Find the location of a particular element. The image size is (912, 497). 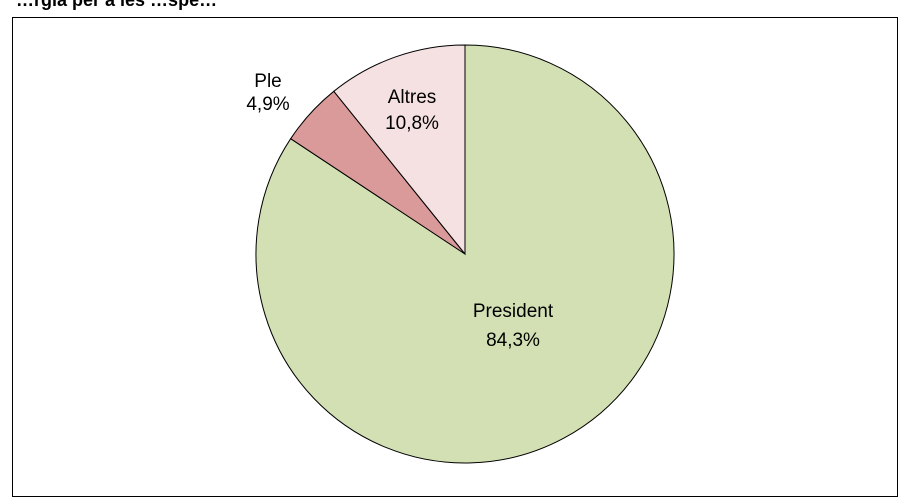

slice-value-president: 84,3% is located at coordinates (513, 340).